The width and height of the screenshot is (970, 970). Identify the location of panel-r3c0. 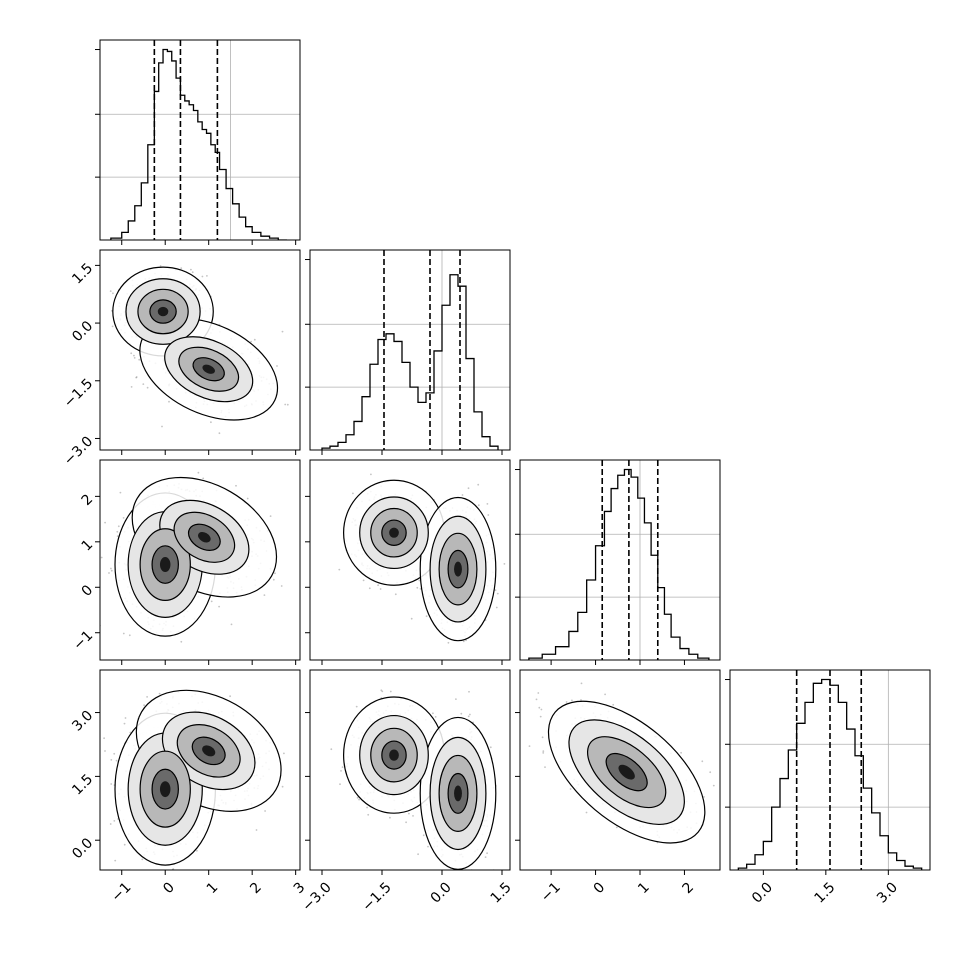
(198, 777).